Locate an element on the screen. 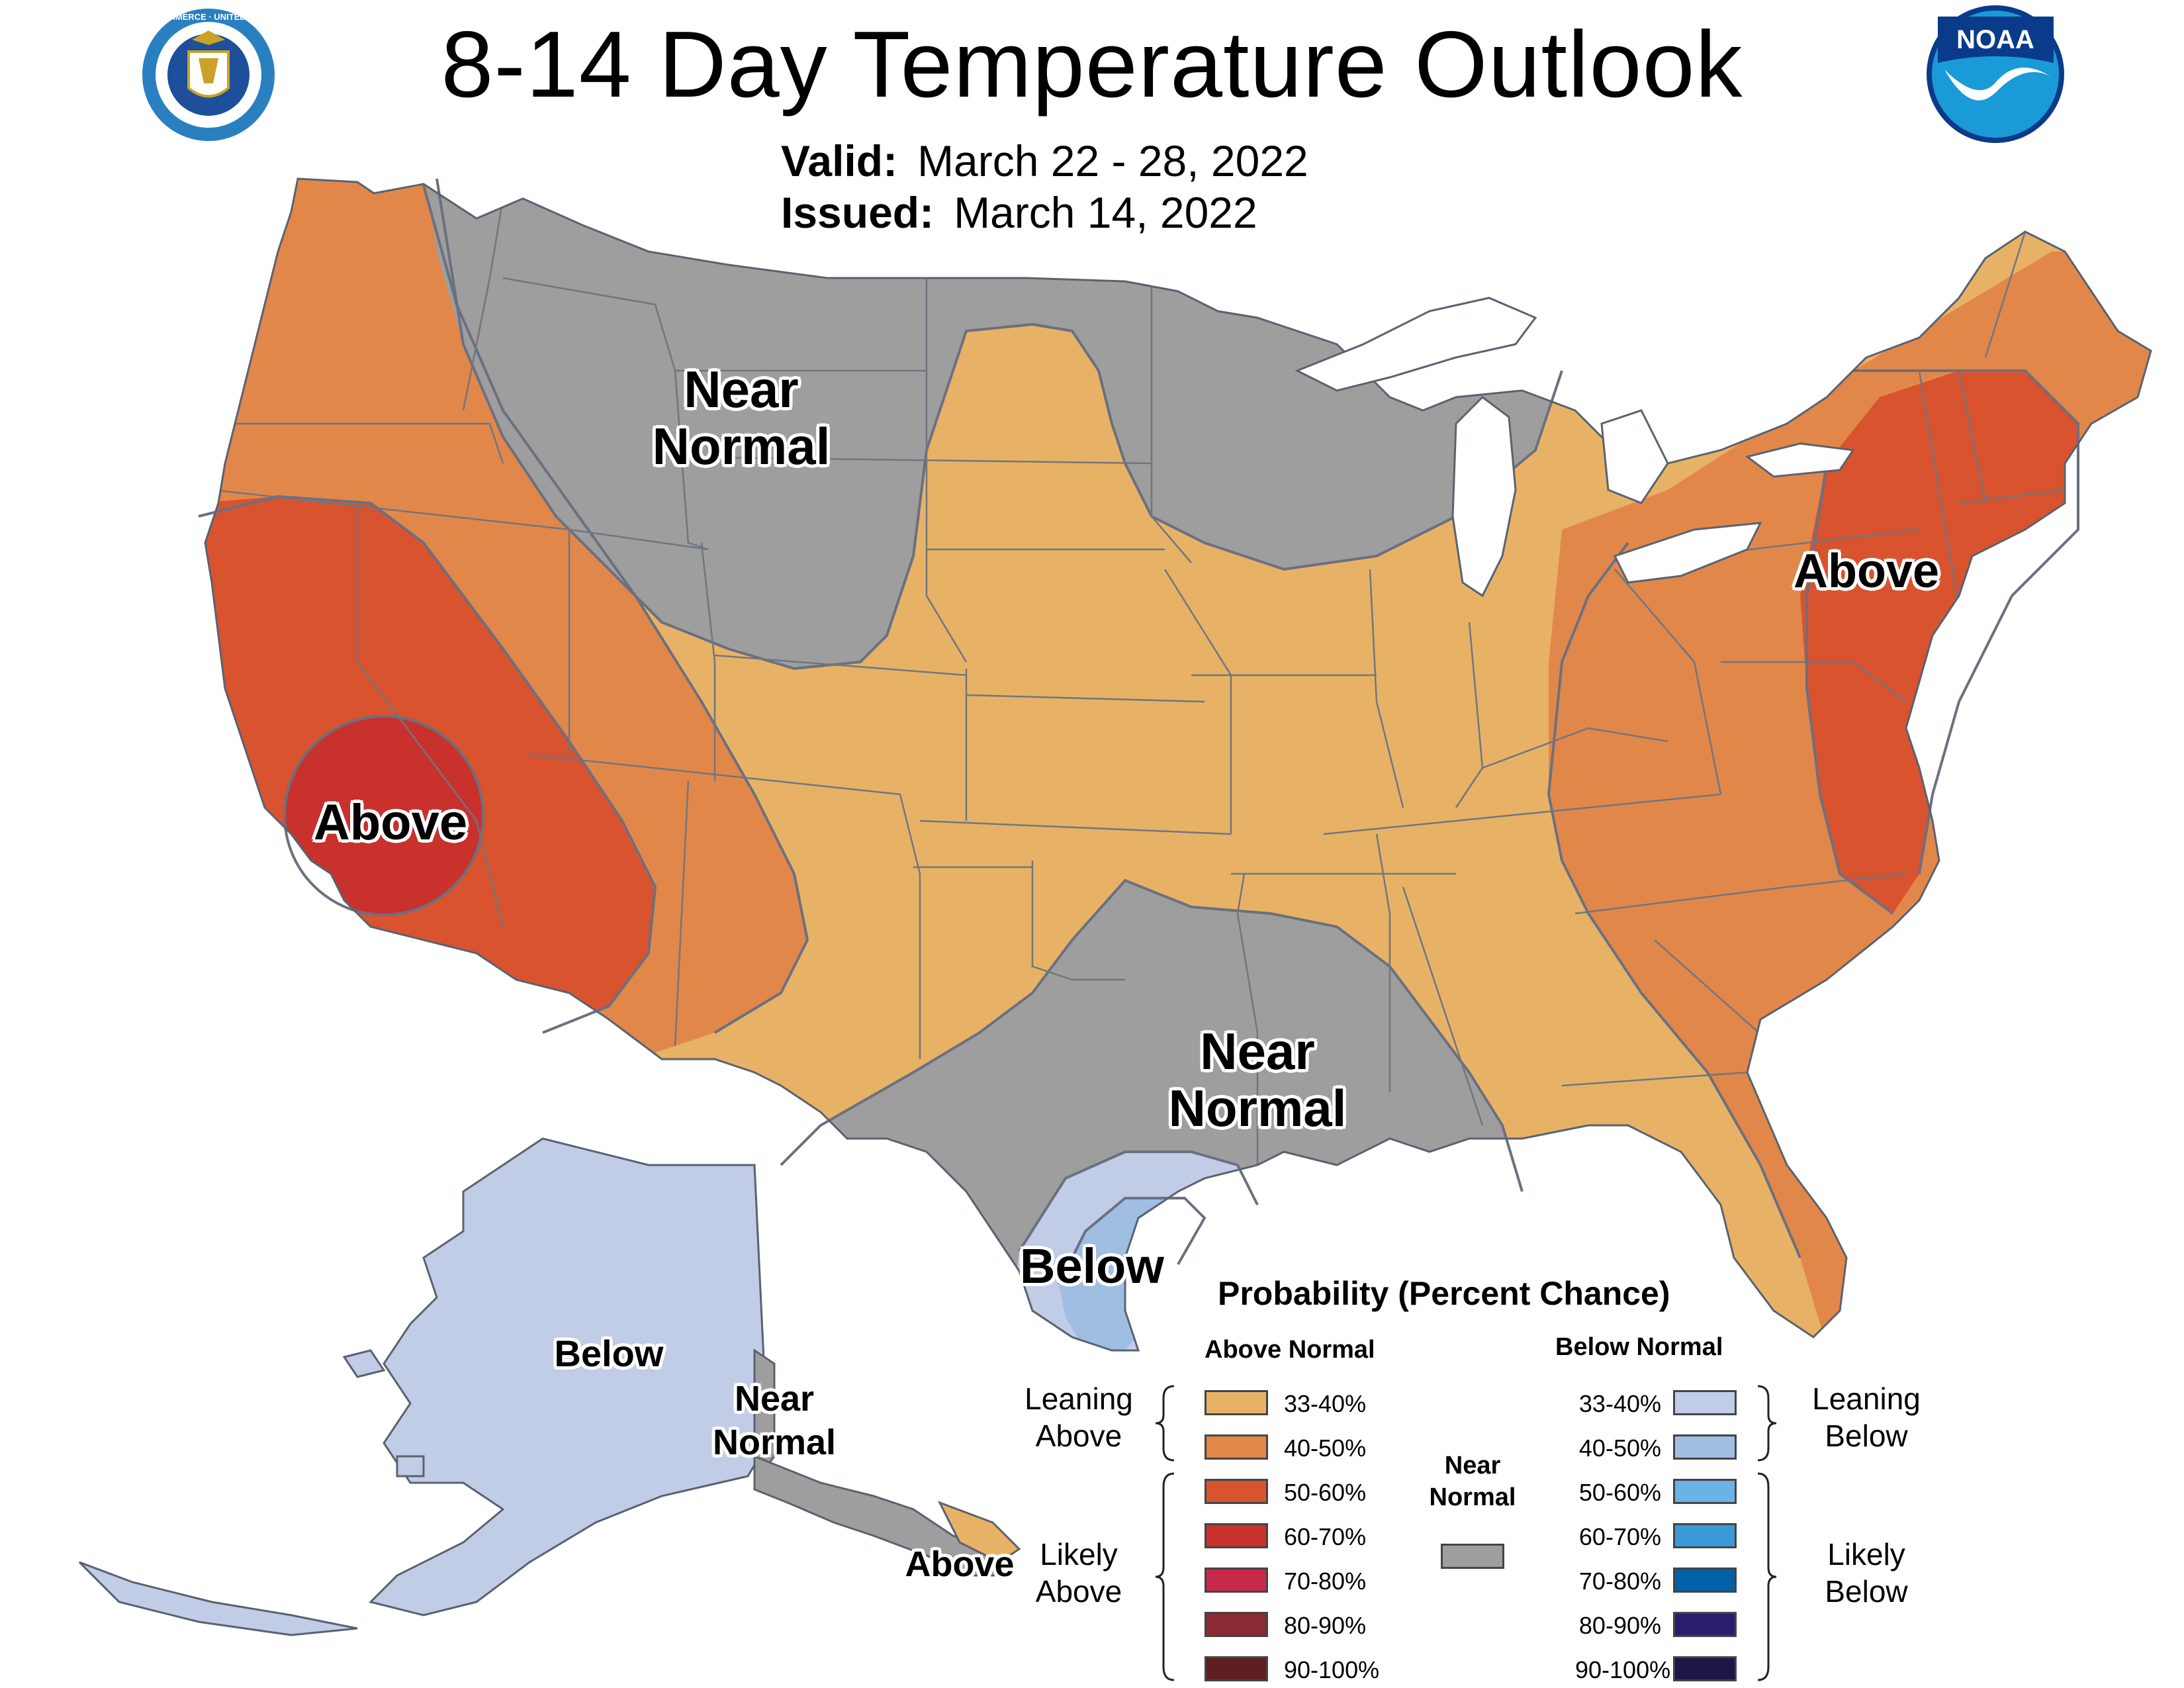 This screenshot has height=1688, width=2184. legend-near-normal-label: Near Normal is located at coordinates (1473, 1481).